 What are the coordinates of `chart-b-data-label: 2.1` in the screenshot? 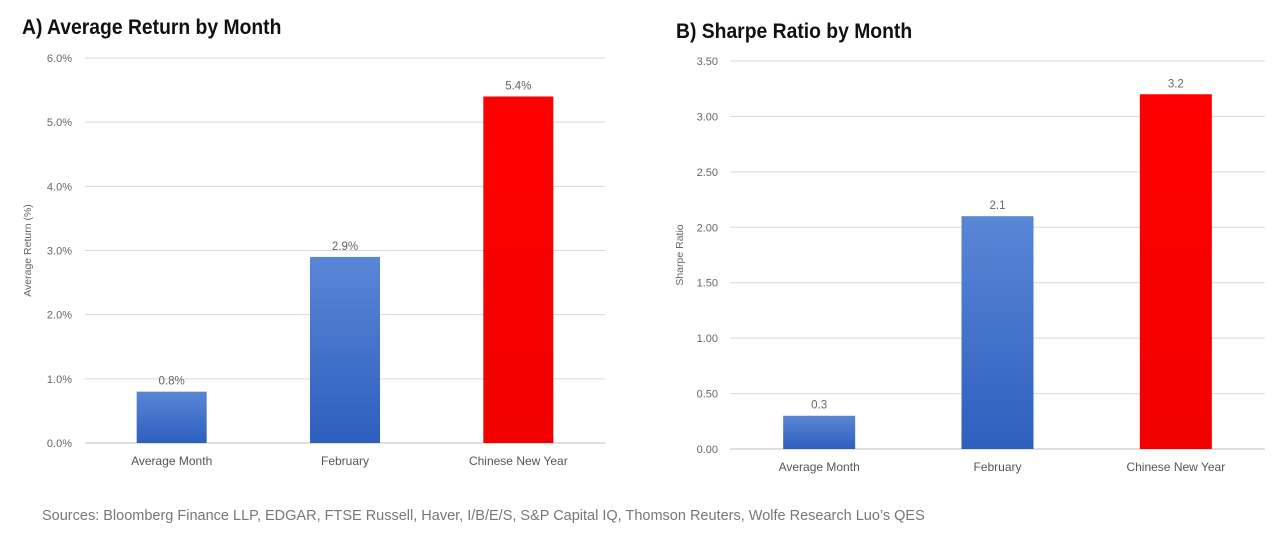 It's located at (998, 206).